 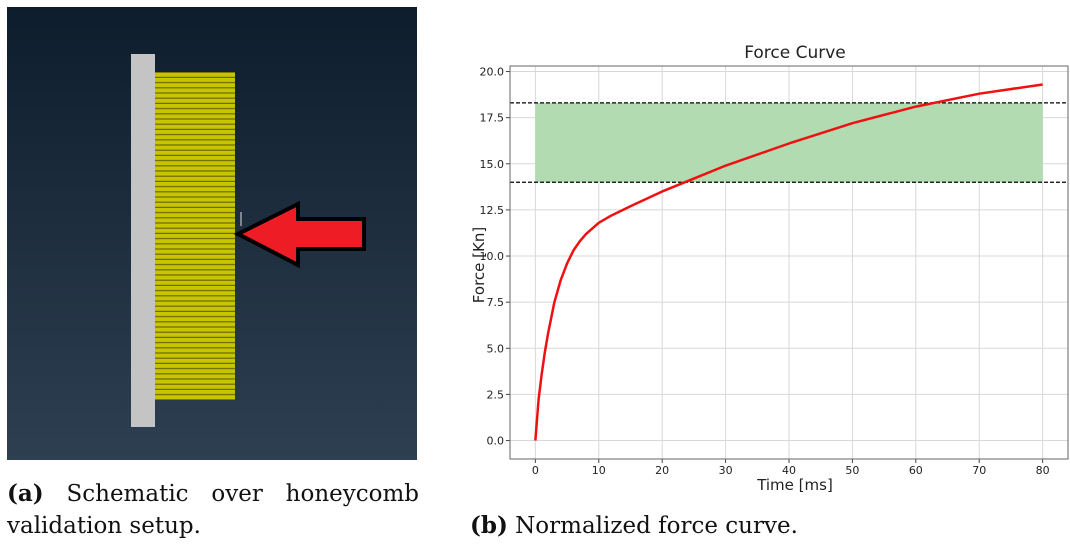 What do you see at coordinates (195, 236) in the screenshot?
I see `honeycomb-block` at bounding box center [195, 236].